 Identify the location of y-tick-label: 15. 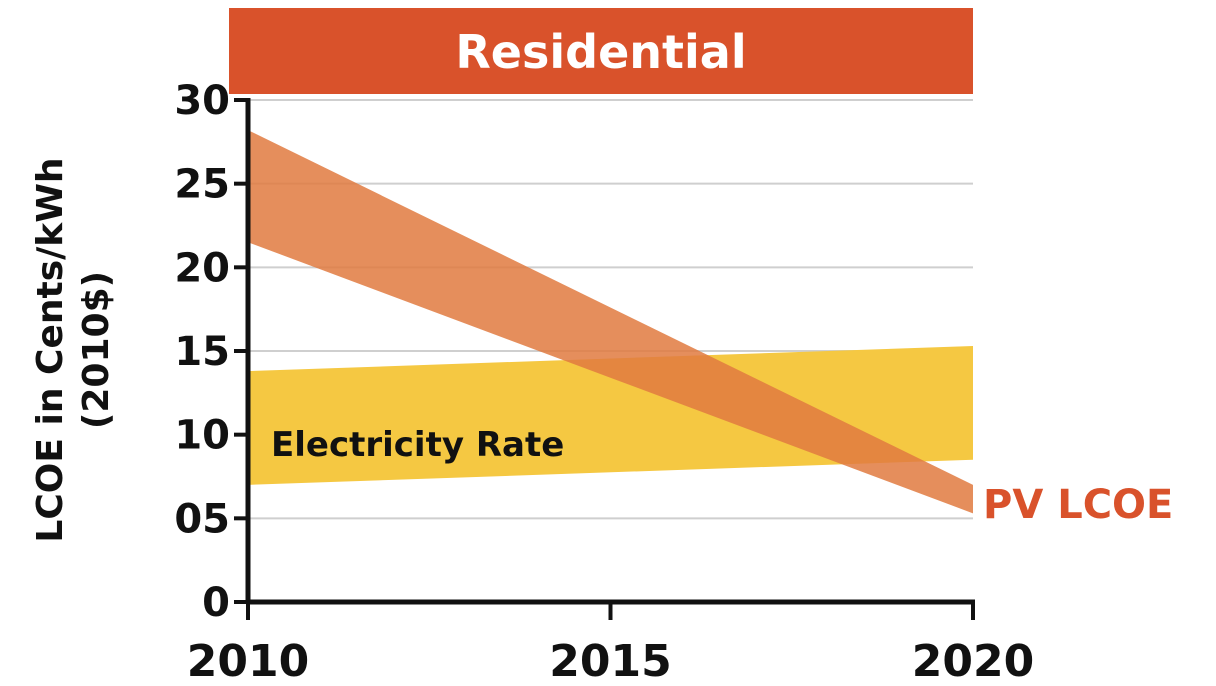
(202, 352).